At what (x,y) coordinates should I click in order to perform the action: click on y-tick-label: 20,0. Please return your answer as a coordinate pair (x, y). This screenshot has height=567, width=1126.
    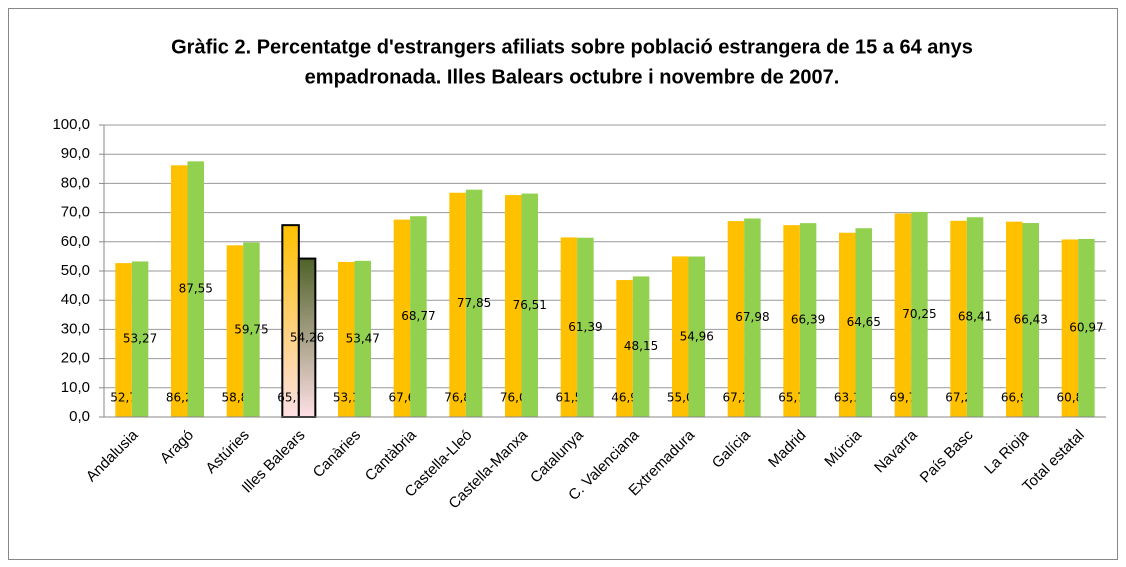
    Looking at the image, I should click on (75, 358).